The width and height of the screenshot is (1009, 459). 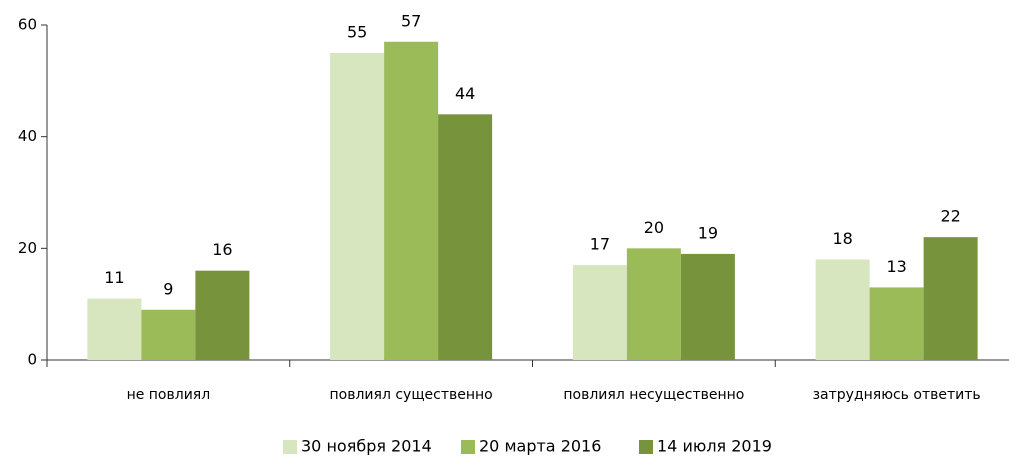 What do you see at coordinates (32, 360) in the screenshot?
I see `y-tick-label: 0` at bounding box center [32, 360].